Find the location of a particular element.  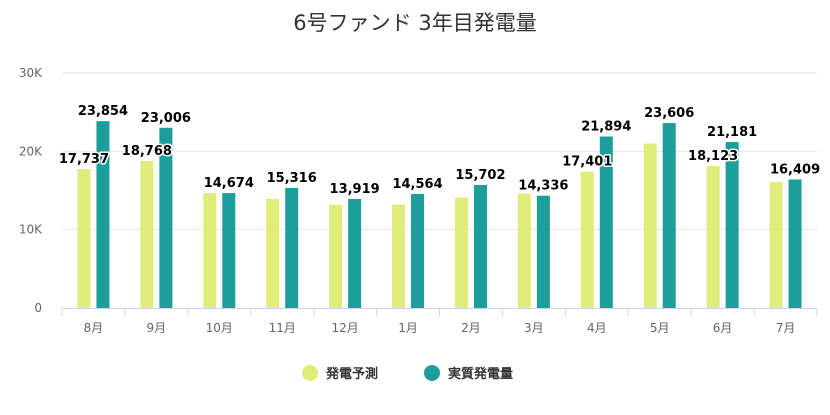

data-label-actual: 14,674 is located at coordinates (229, 183).